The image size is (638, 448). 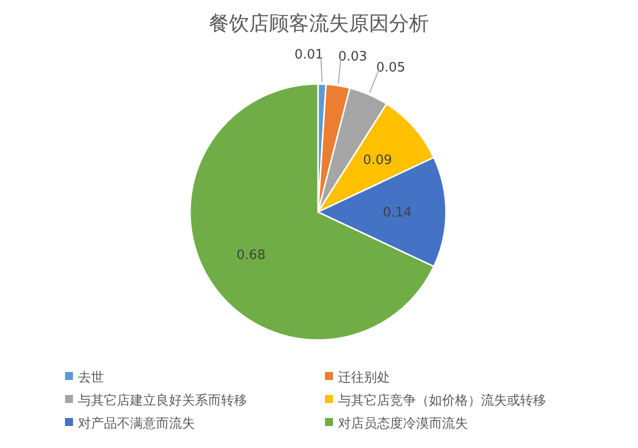 What do you see at coordinates (162, 400) in the screenshot?
I see `legend-label: 与其它店建立良好关系而转移` at bounding box center [162, 400].